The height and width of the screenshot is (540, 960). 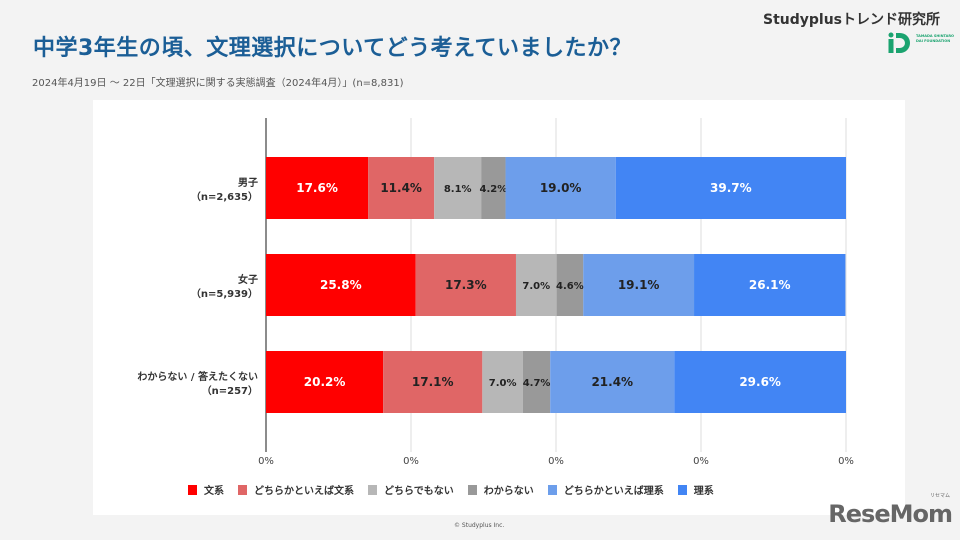 I want to click on data-label: 4.6%, so click(x=570, y=286).